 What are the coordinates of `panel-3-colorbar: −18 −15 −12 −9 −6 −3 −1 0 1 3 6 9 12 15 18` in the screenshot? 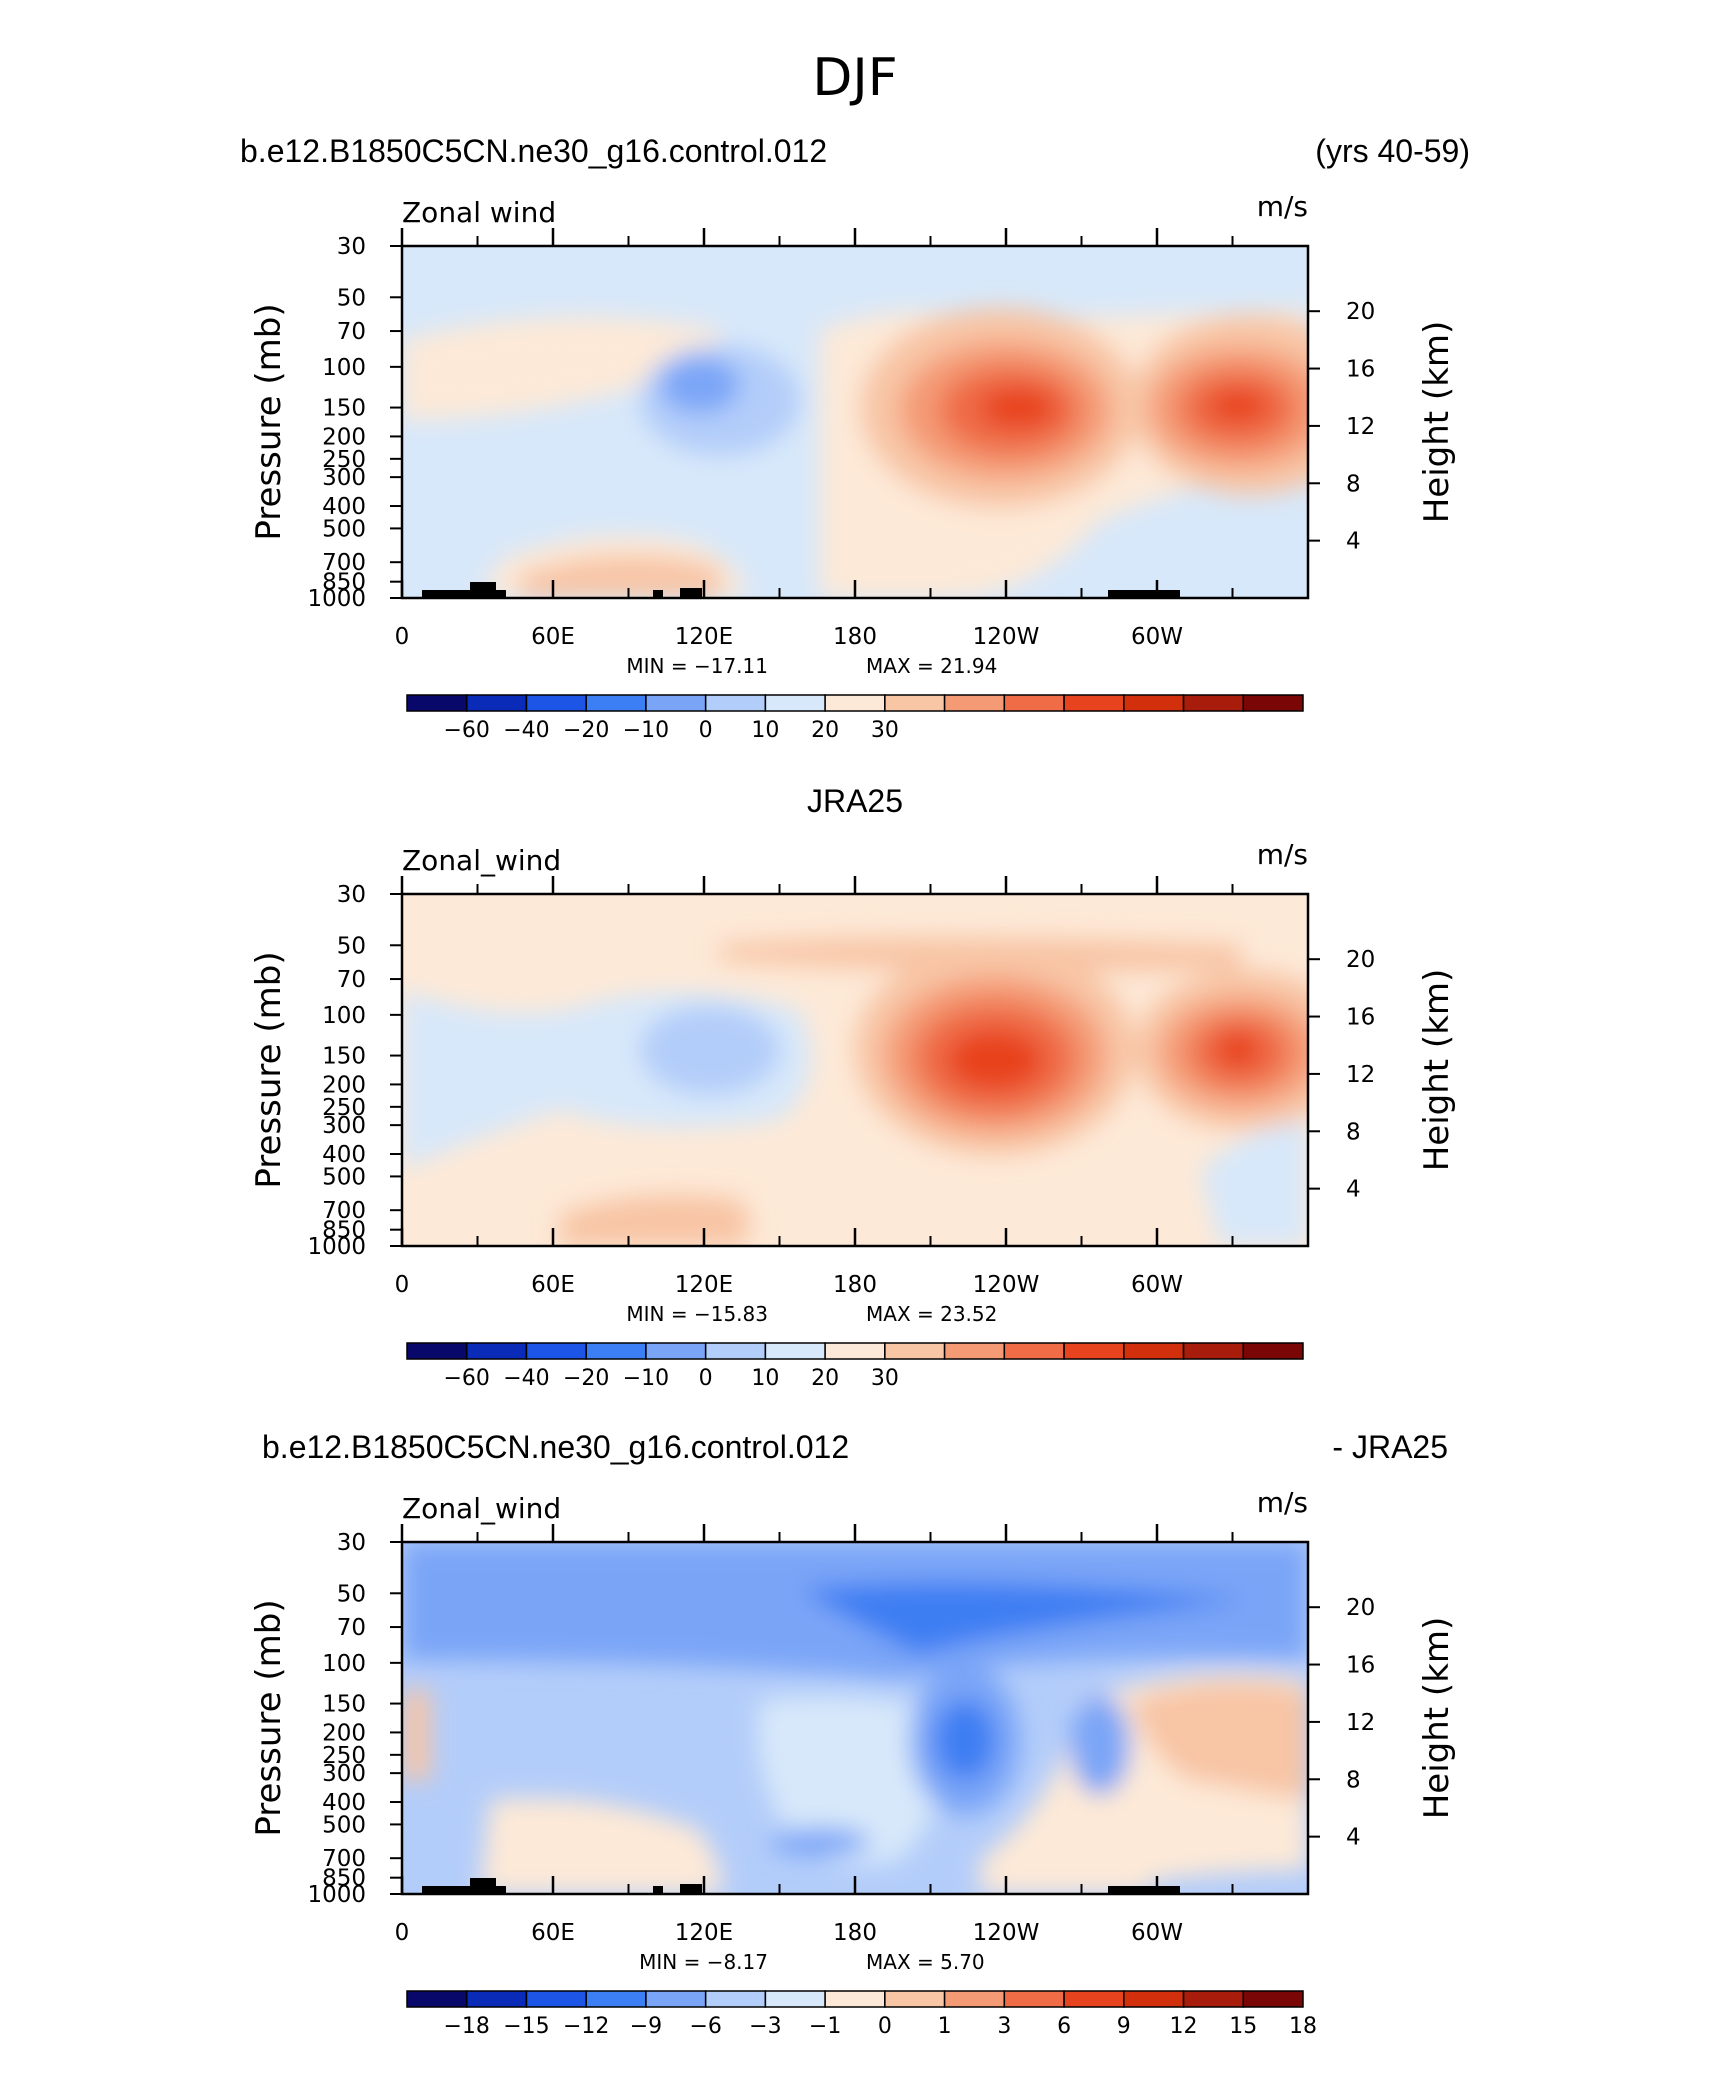 It's located at (861, 2014).